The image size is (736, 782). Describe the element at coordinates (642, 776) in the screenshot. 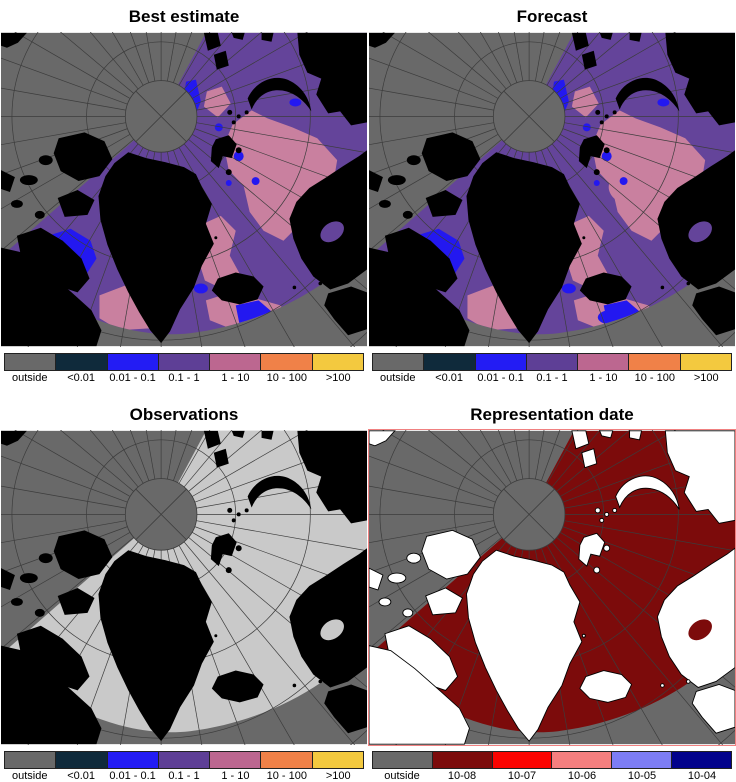

I see `colorbar-label: 10-05` at that location.